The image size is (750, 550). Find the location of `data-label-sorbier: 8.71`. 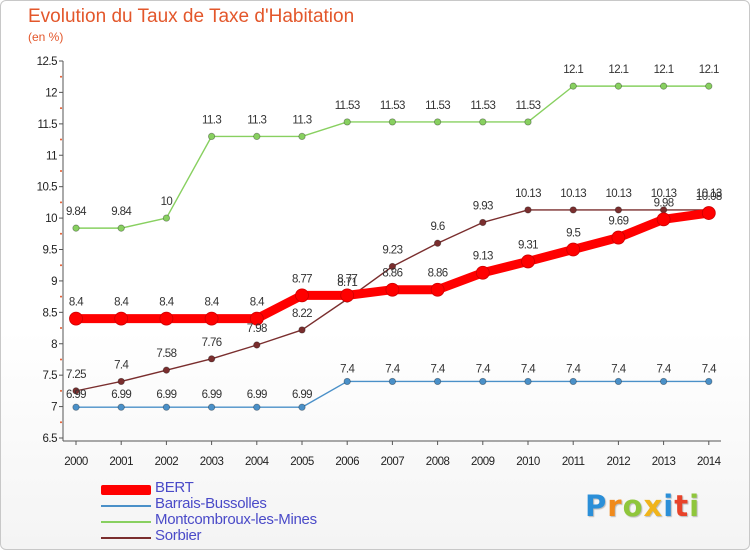

data-label-sorbier: 8.71 is located at coordinates (347, 283).